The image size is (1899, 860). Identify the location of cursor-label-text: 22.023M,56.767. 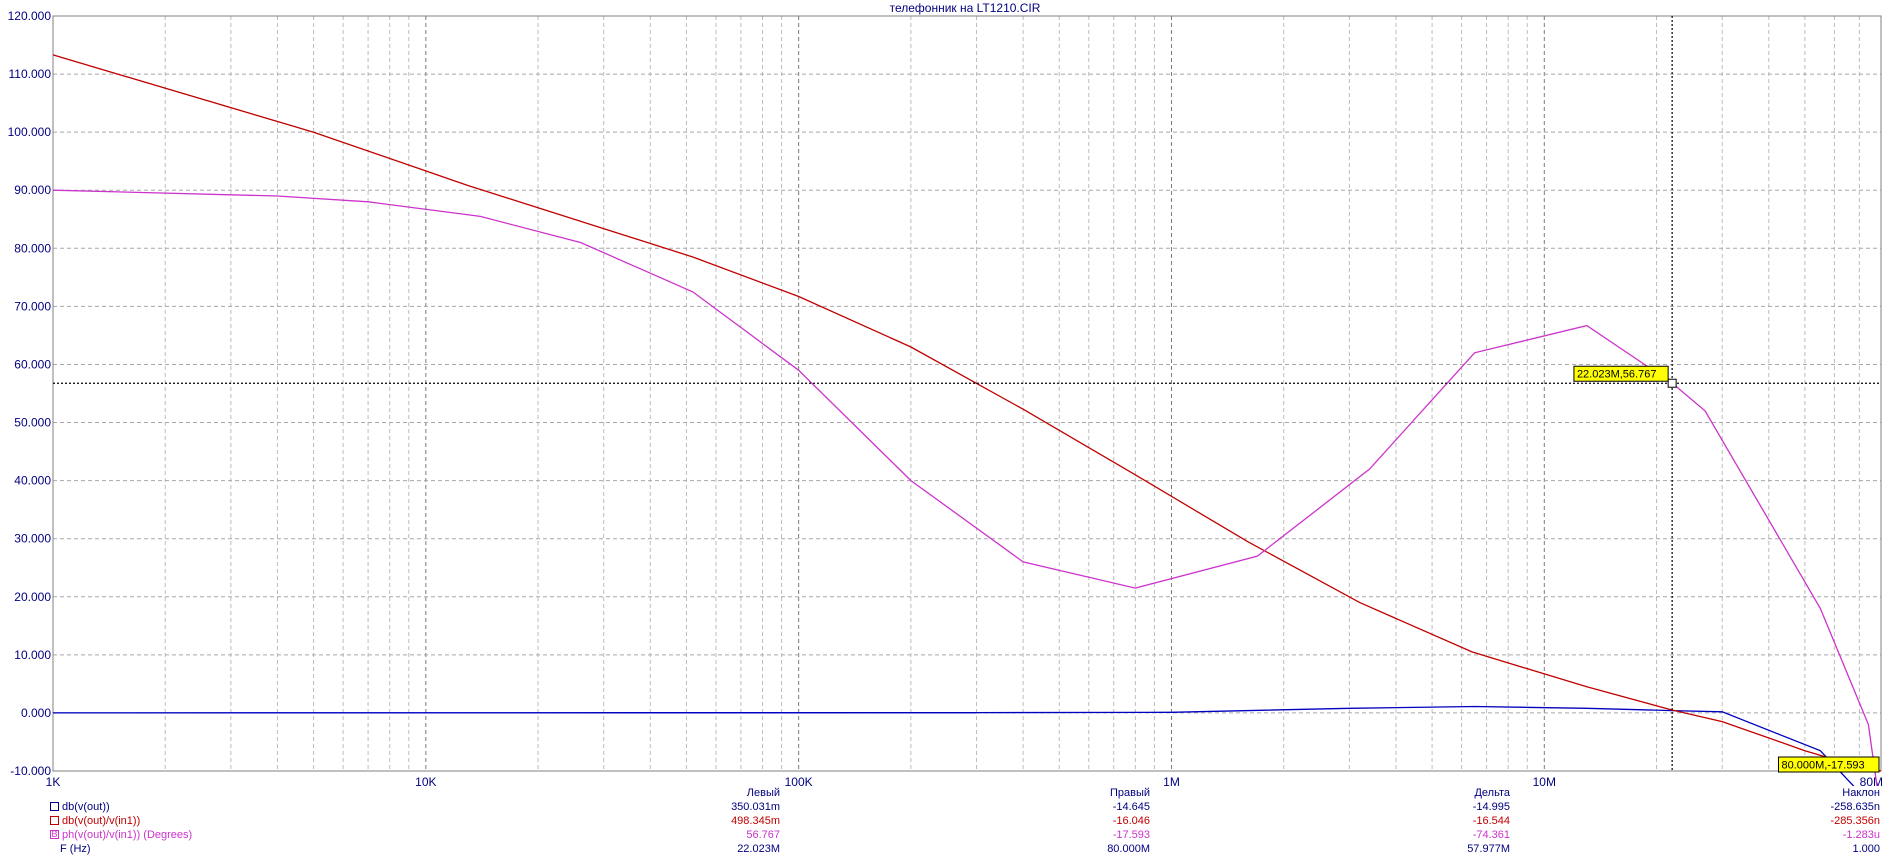
(1617, 375).